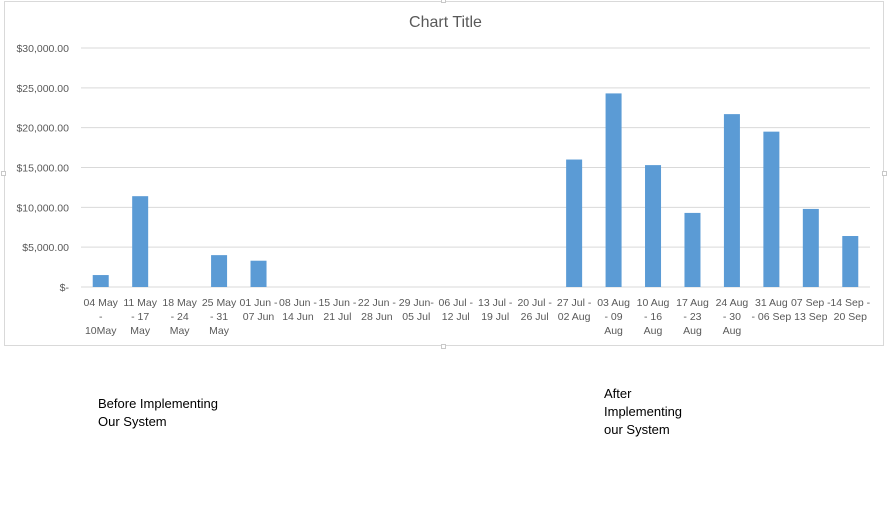 The width and height of the screenshot is (890, 518). What do you see at coordinates (534, 310) in the screenshot?
I see `x-tick-label: 20 Jul -26 Jul` at bounding box center [534, 310].